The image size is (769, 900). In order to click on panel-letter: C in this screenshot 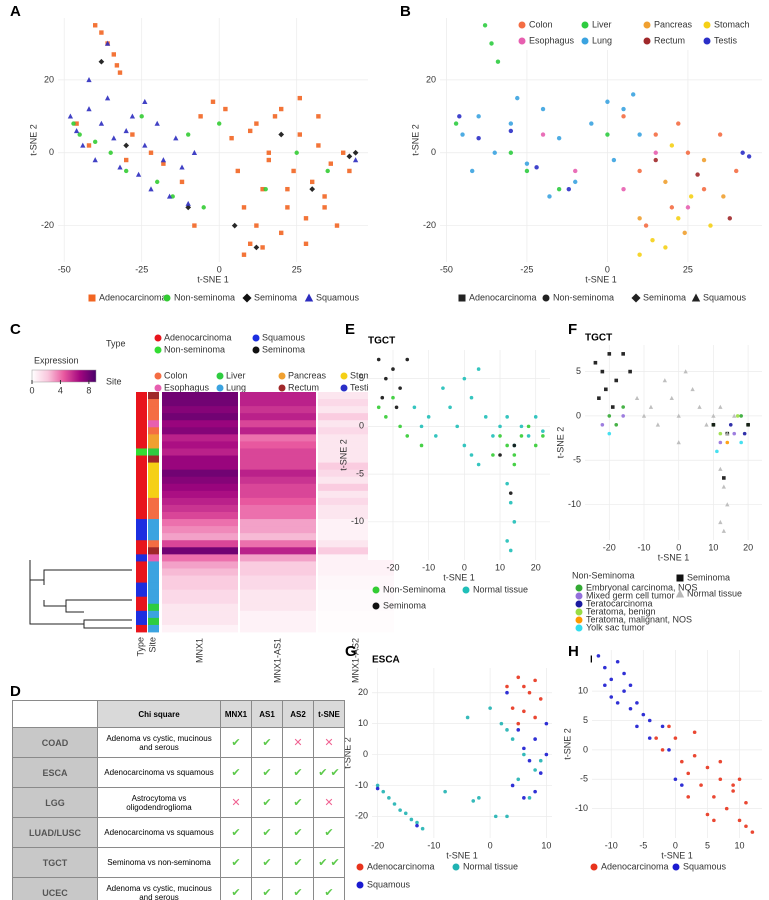, I will do `click(15, 329)`.